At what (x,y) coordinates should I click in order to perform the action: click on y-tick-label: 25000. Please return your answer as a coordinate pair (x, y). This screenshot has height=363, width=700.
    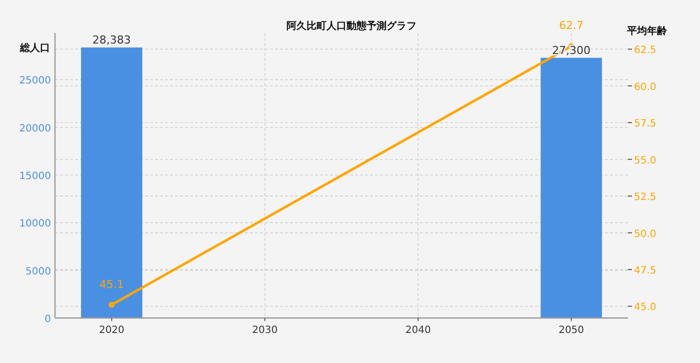
    Looking at the image, I should click on (35, 81).